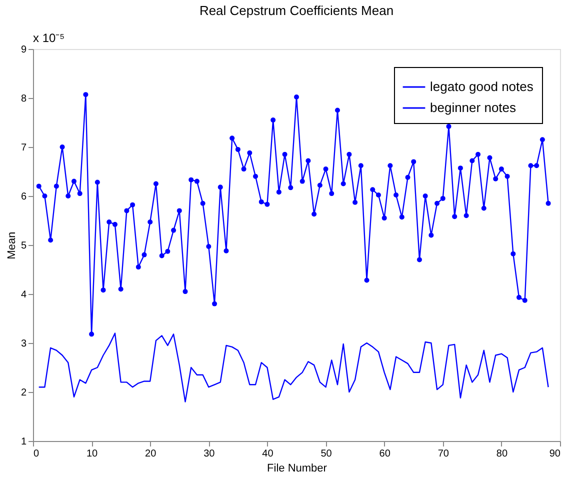 This screenshot has height=484, width=571. What do you see at coordinates (23, 344) in the screenshot?
I see `y-tick-label: 3` at bounding box center [23, 344].